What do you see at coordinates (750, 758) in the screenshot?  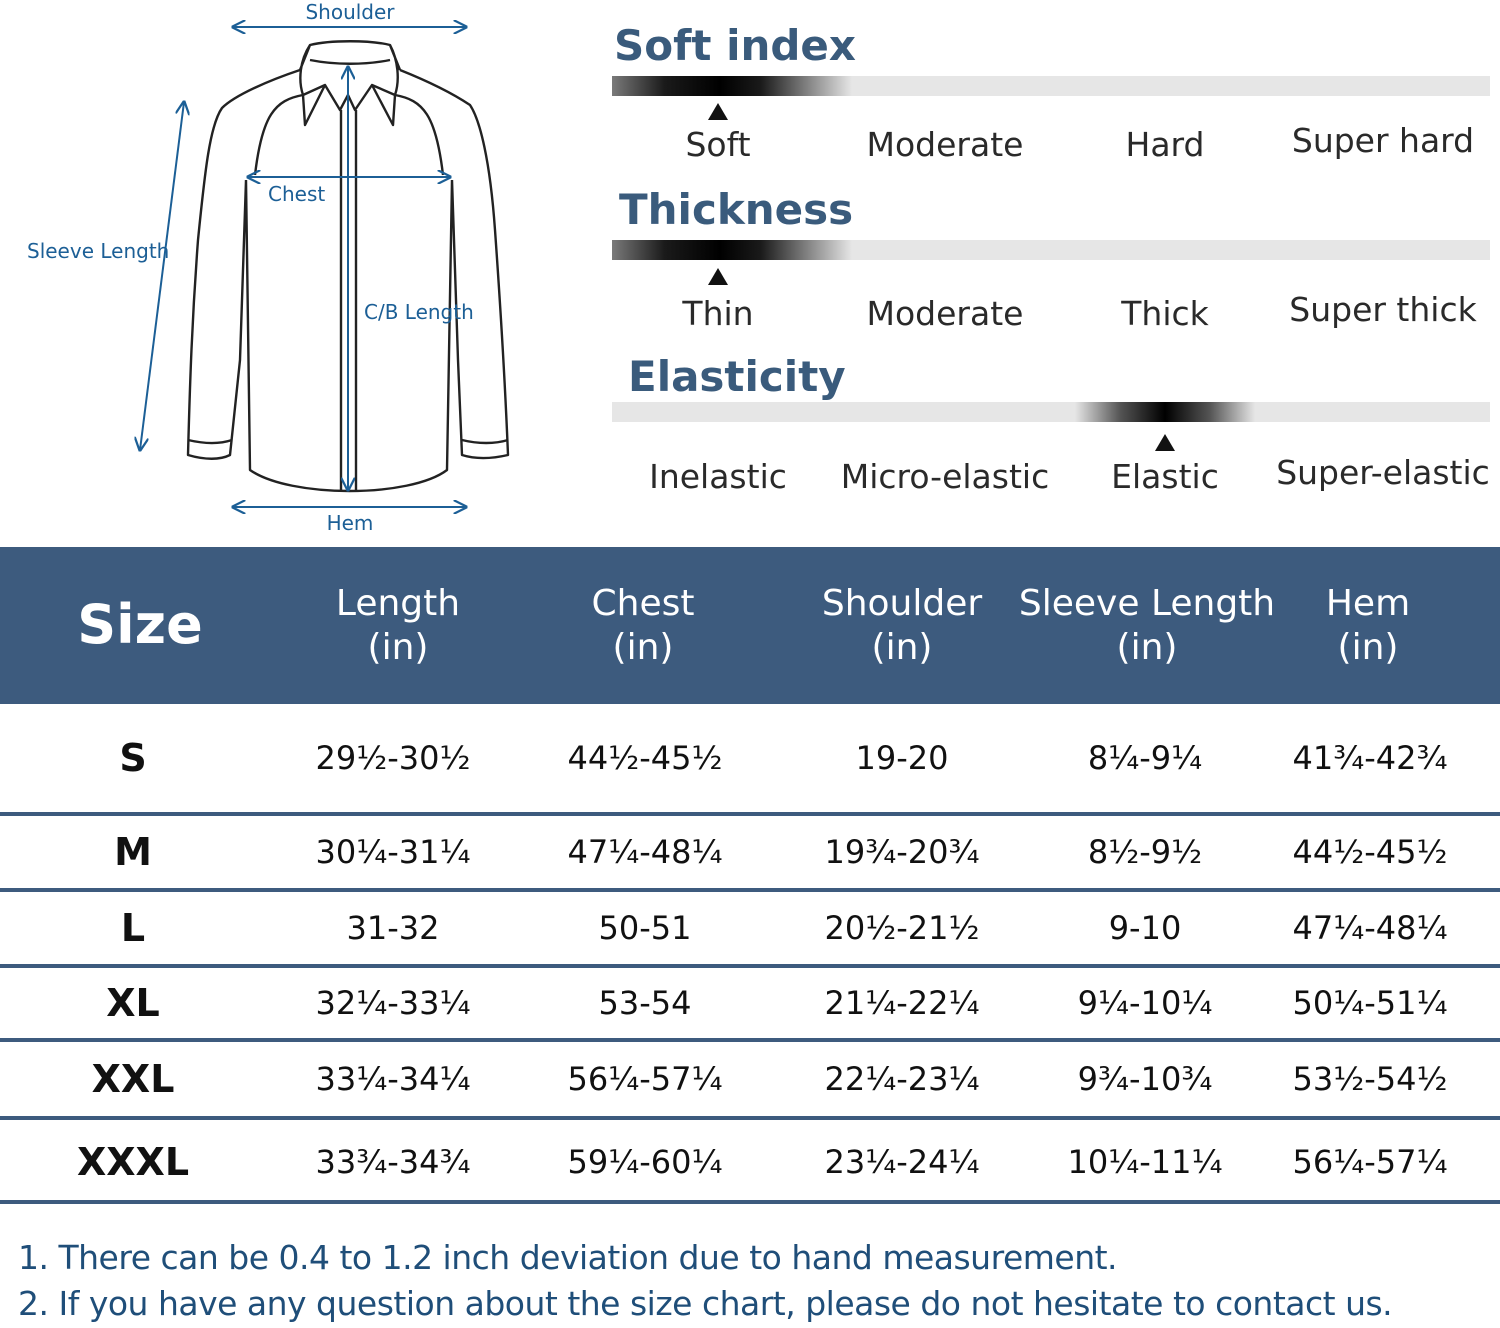 I see `table-row: S 29½-30½ 44½-45½ 19-20 8¼-9¼ 41¾-42¾` at bounding box center [750, 758].